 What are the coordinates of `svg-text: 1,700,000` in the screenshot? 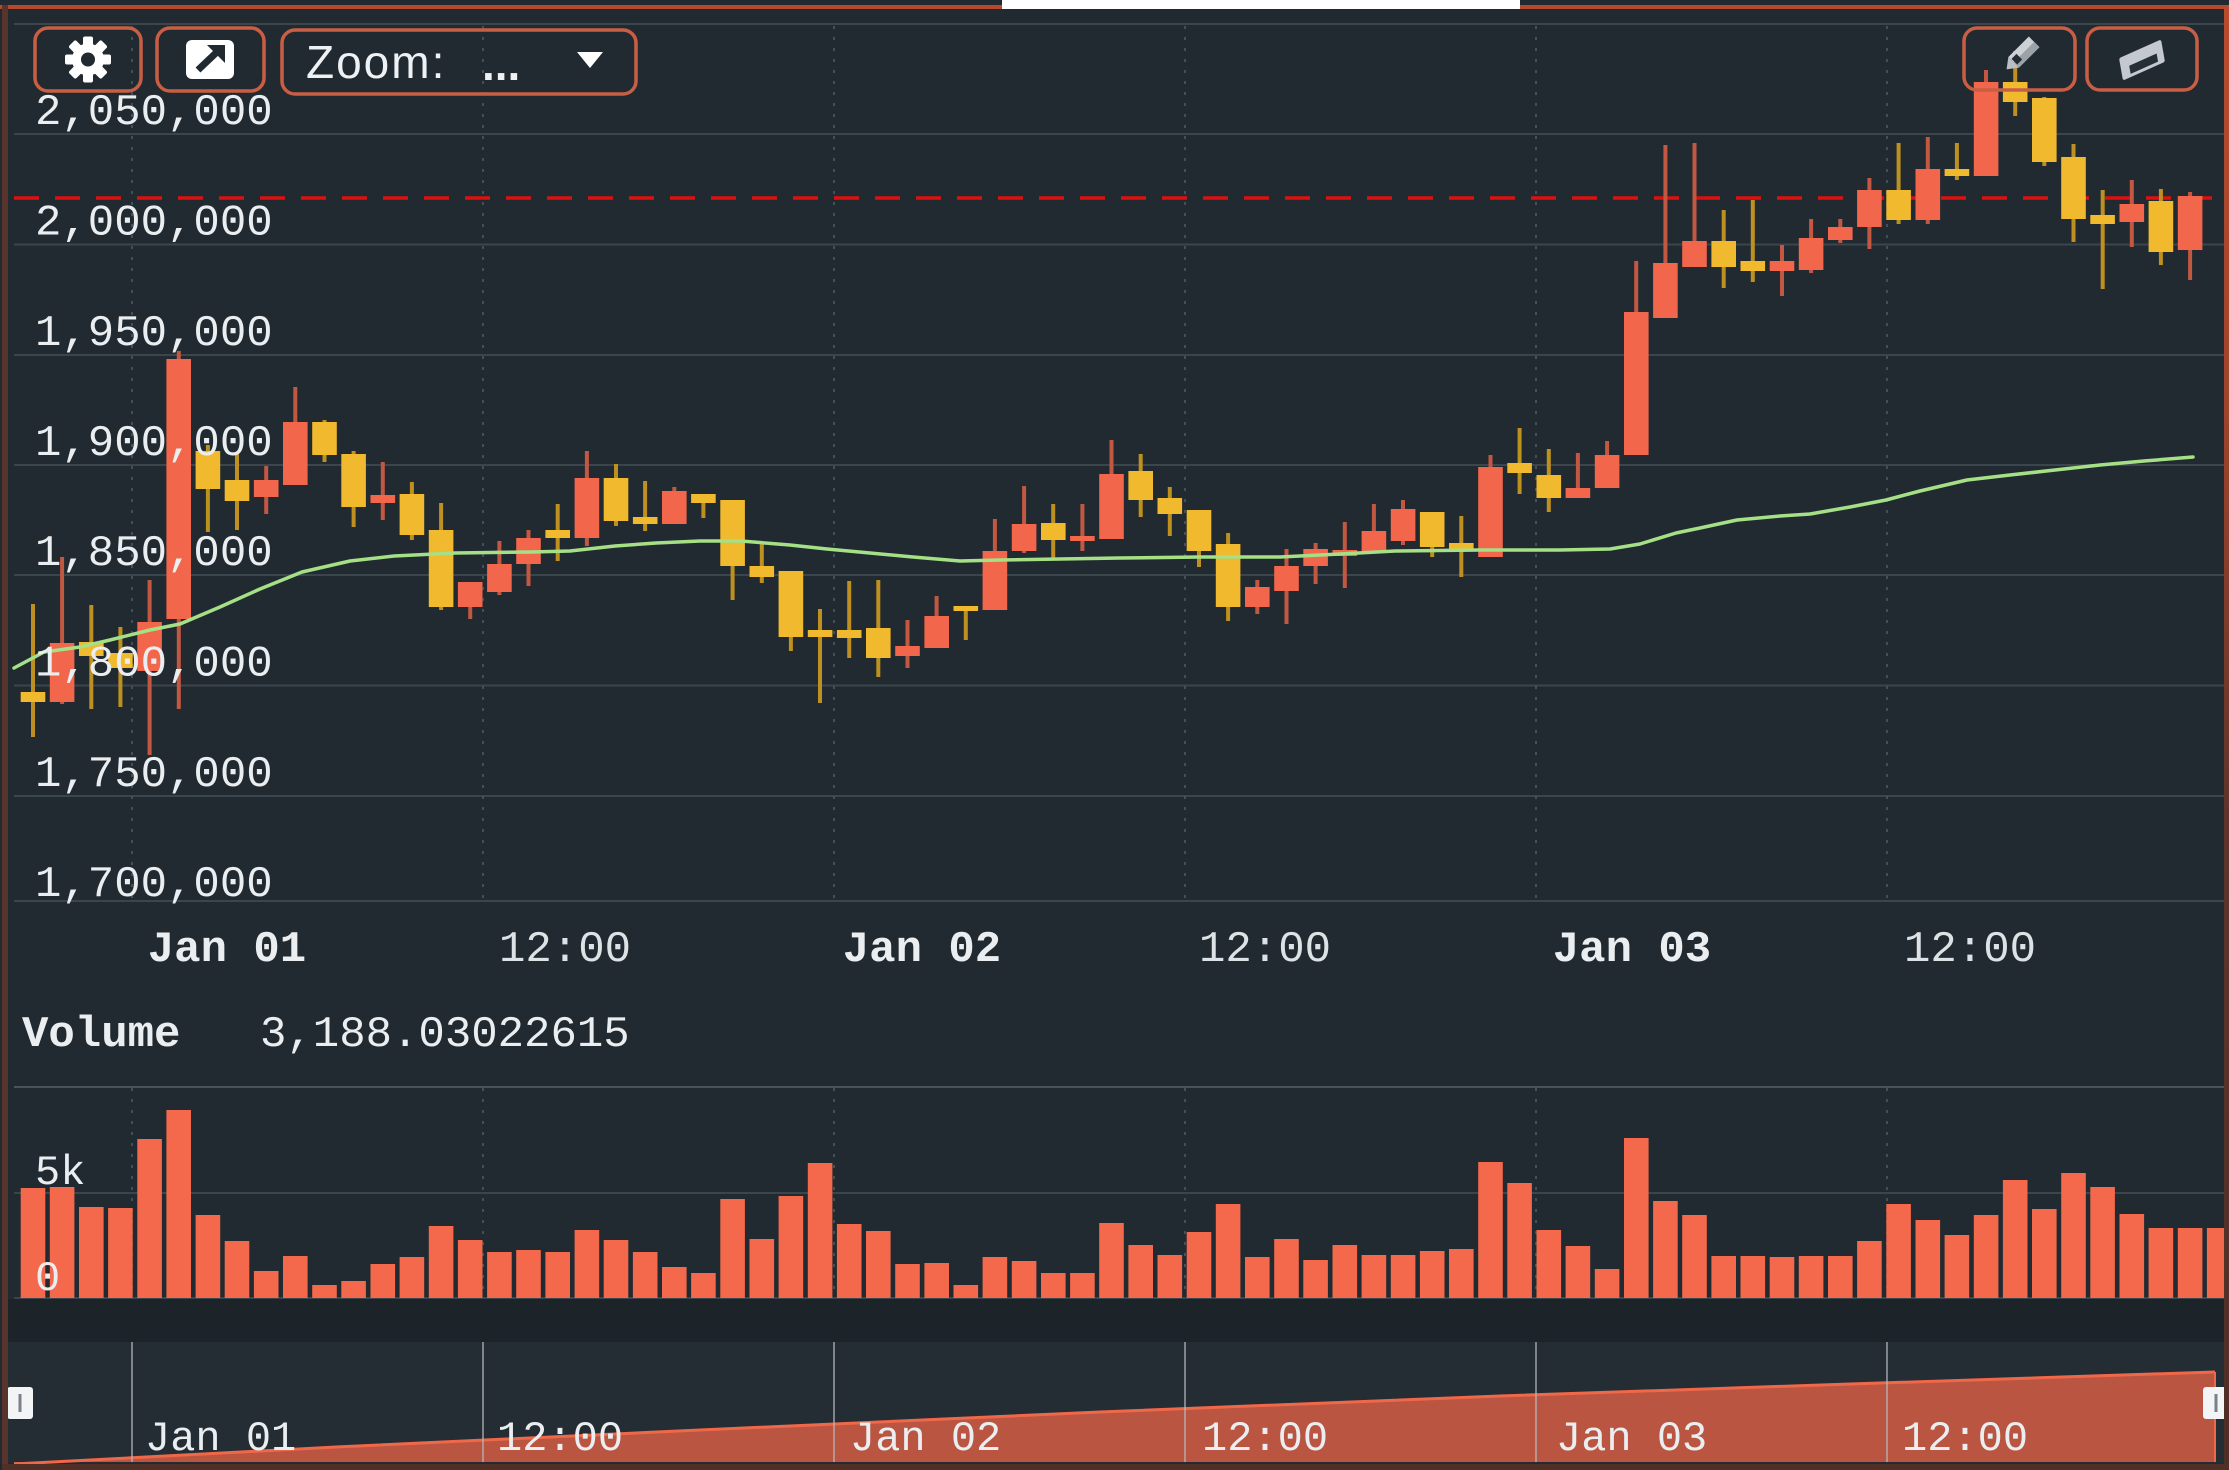 It's located at (154, 885).